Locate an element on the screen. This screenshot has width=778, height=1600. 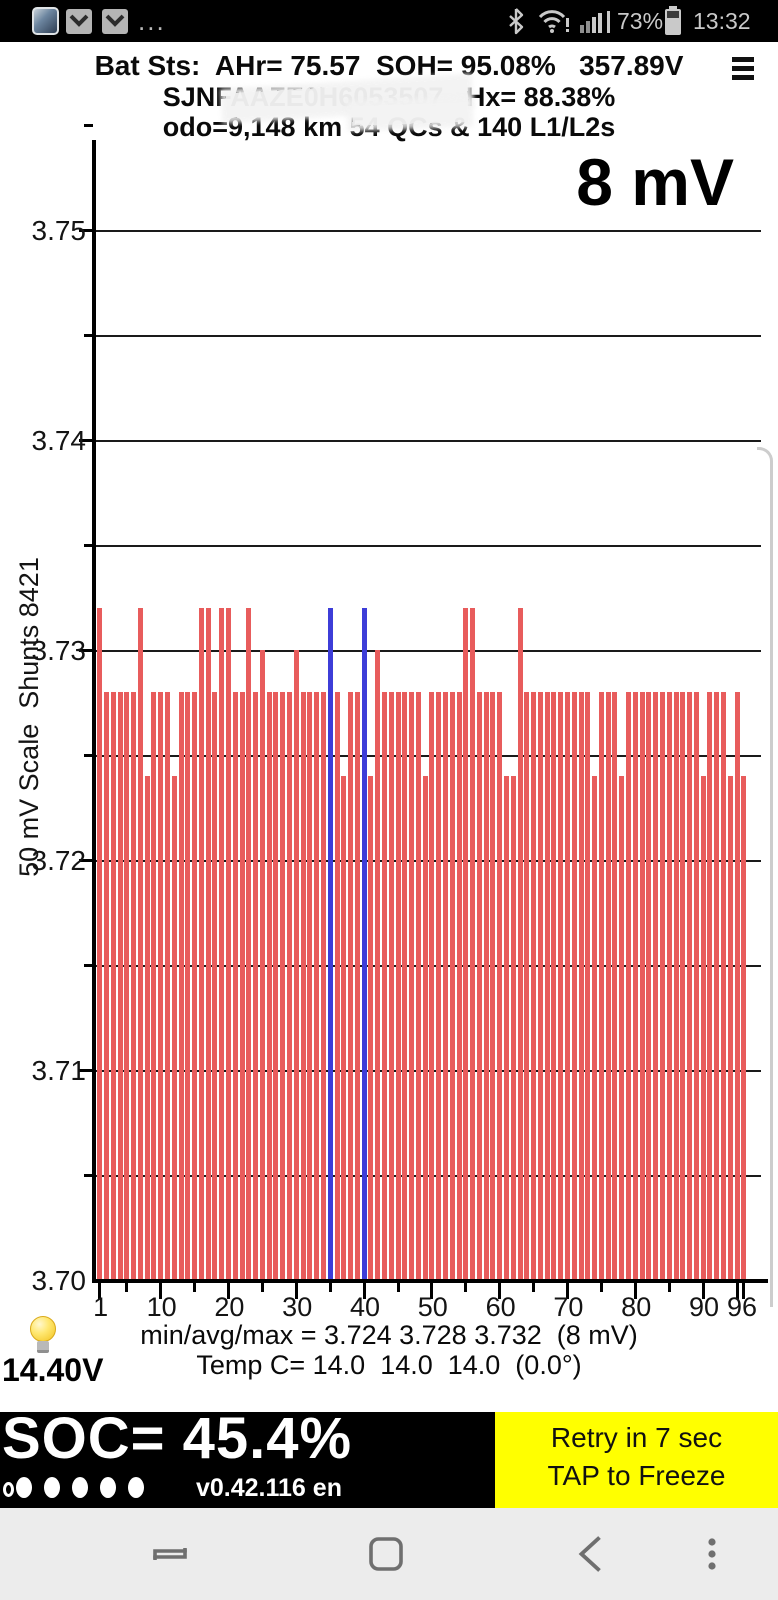
more-options-button is located at coordinates (712, 1554).